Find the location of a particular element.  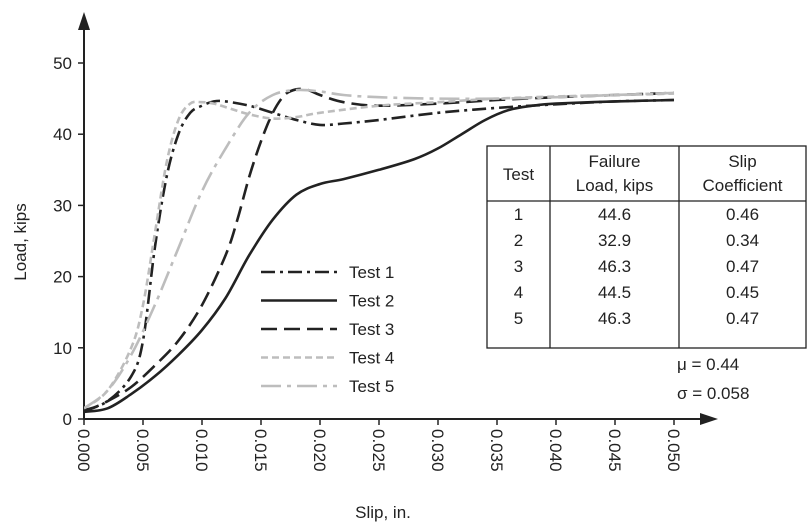

legend-label-test-1: Test 1 is located at coordinates (371, 272).